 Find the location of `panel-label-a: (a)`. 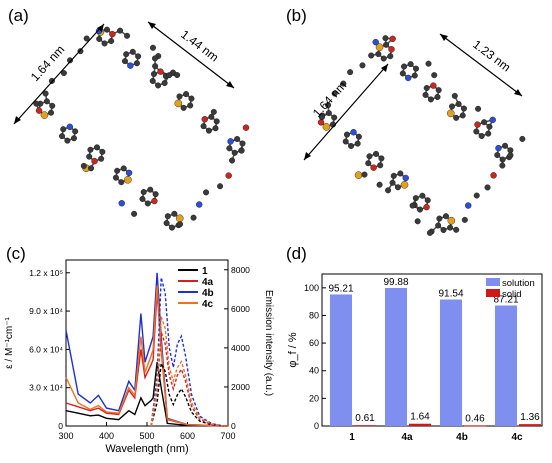

panel-label-a: (a) is located at coordinates (18, 15).